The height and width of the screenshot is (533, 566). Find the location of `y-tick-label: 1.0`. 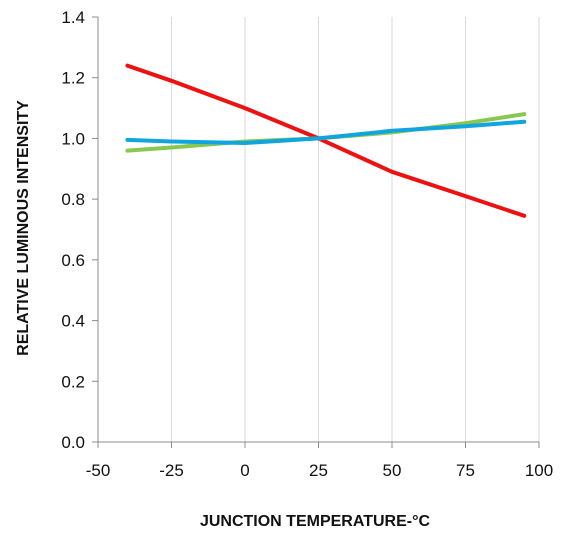

y-tick-label: 1.0 is located at coordinates (73, 138).